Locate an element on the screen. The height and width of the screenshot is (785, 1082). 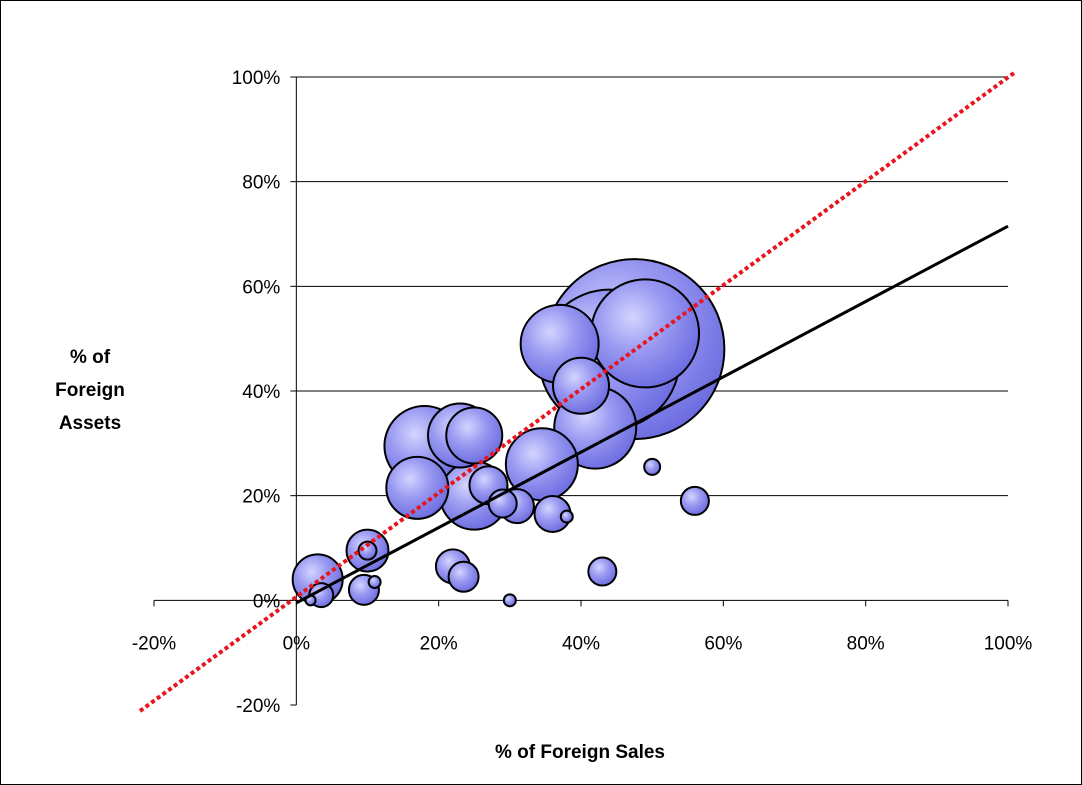
y-axis-title: % of Foreign Assets is located at coordinates (90, 390).